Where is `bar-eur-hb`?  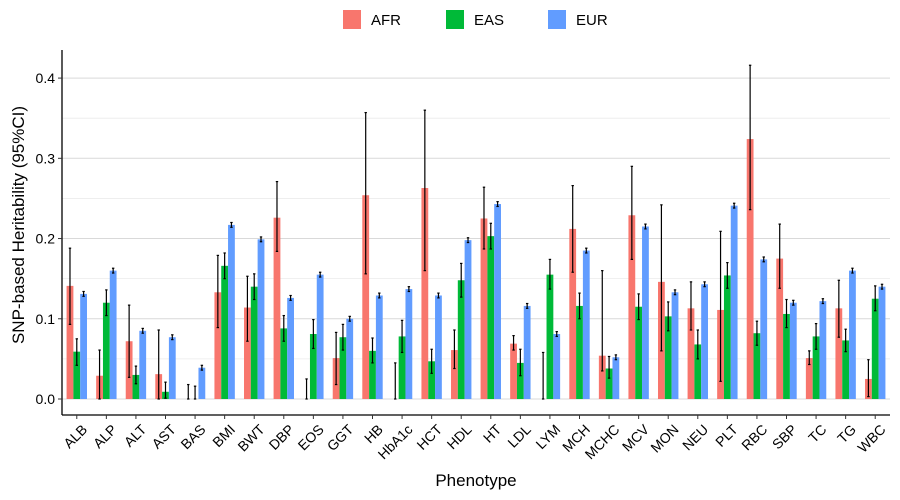
bar-eur-hb is located at coordinates (379, 347).